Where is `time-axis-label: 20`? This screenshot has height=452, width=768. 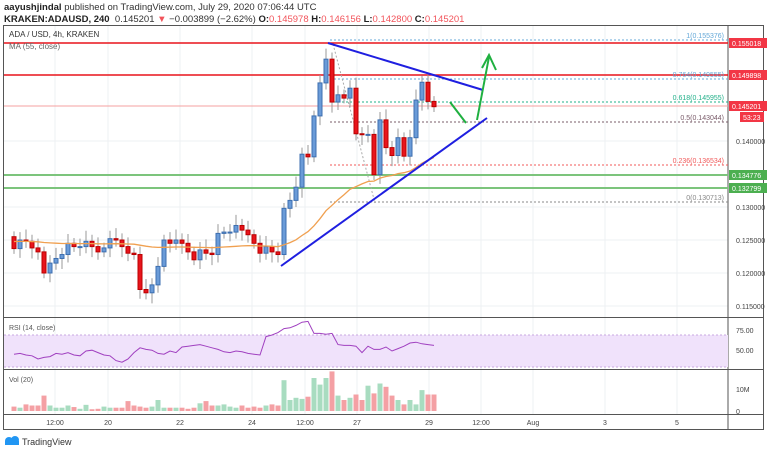
time-axis-label: 20 is located at coordinates (108, 423).